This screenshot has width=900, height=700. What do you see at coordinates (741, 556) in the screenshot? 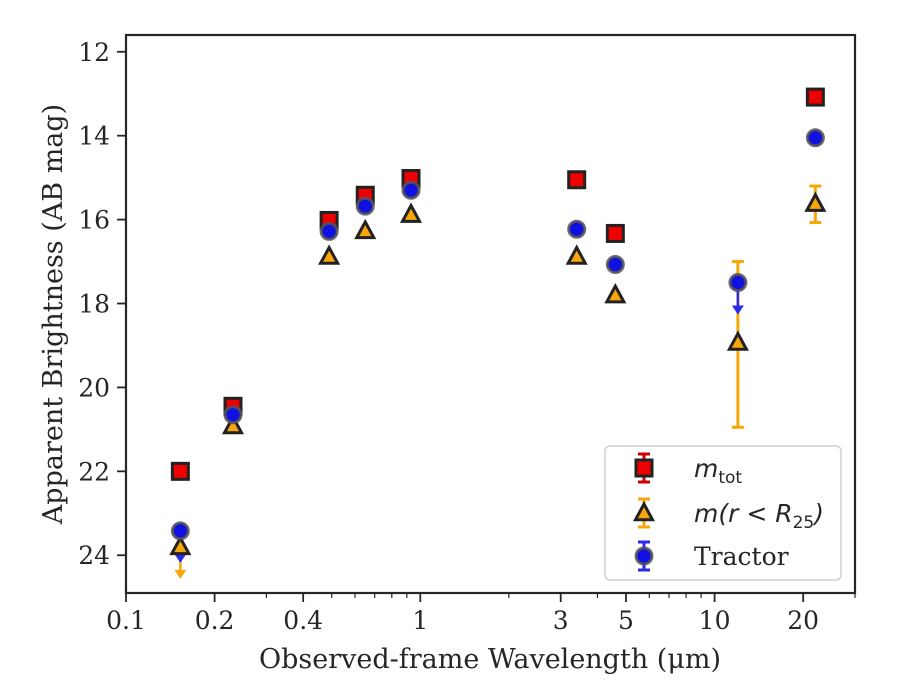
I see `legend-label: Tractor` at bounding box center [741, 556].